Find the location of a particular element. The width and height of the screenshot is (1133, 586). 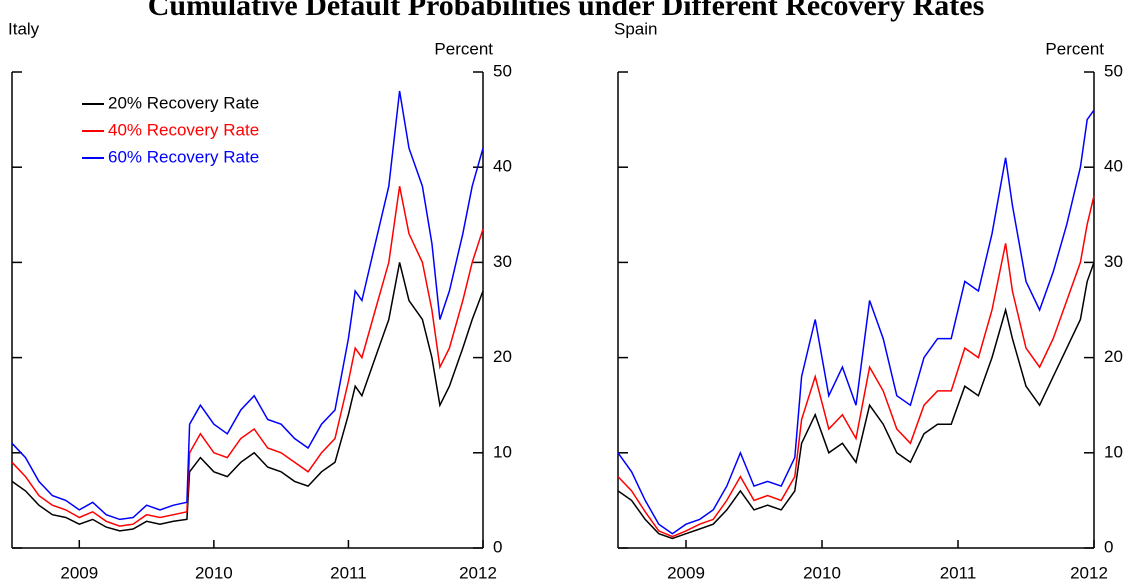

panel-title: Italy is located at coordinates (24, 28).